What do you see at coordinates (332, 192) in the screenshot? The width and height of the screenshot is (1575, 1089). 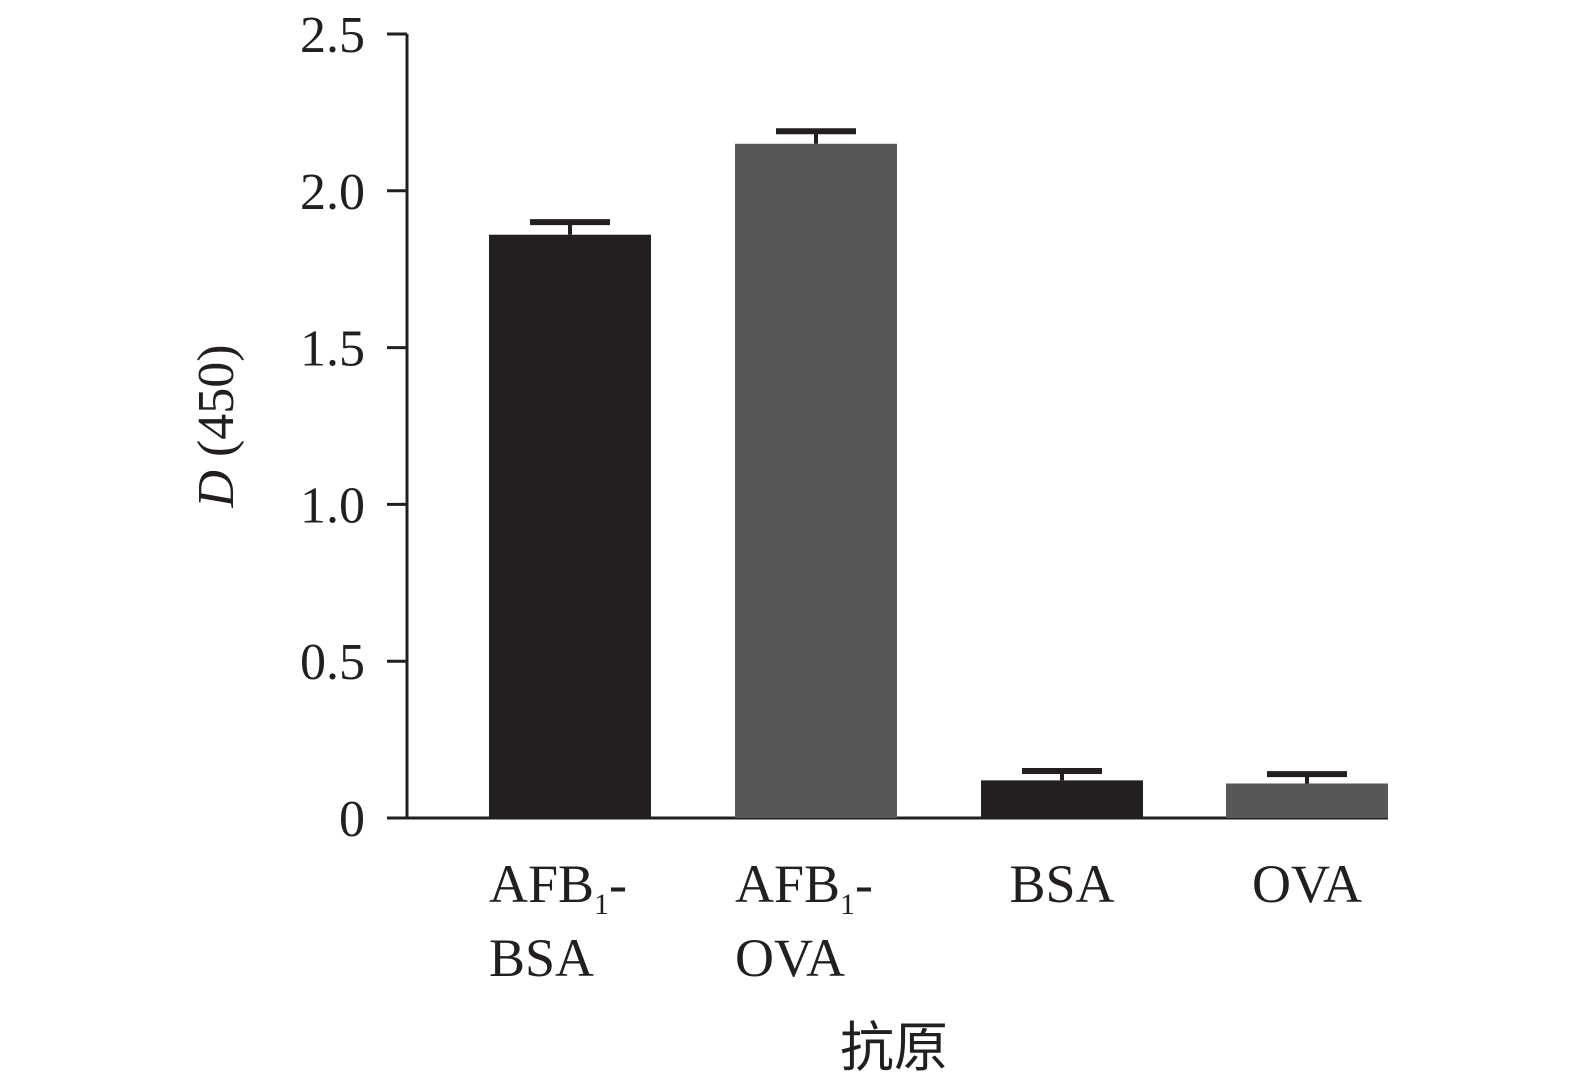 I see `y-tick-label: 2.0` at bounding box center [332, 192].